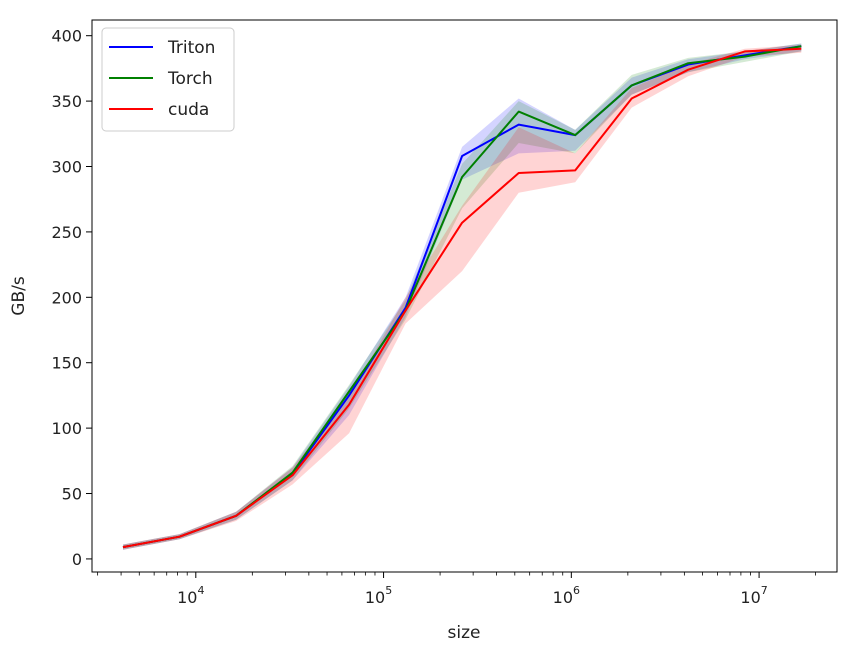 The width and height of the screenshot is (862, 649). What do you see at coordinates (190, 595) in the screenshot?
I see `x-tick-label: 10⁴` at bounding box center [190, 595].